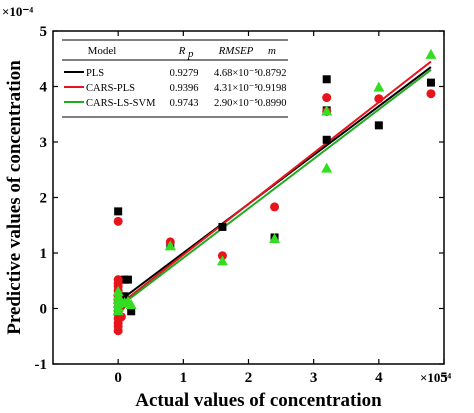 This screenshot has height=413, width=474. What do you see at coordinates (184, 103) in the screenshot?
I see `legend-row-rp: 0.9743` at bounding box center [184, 103].